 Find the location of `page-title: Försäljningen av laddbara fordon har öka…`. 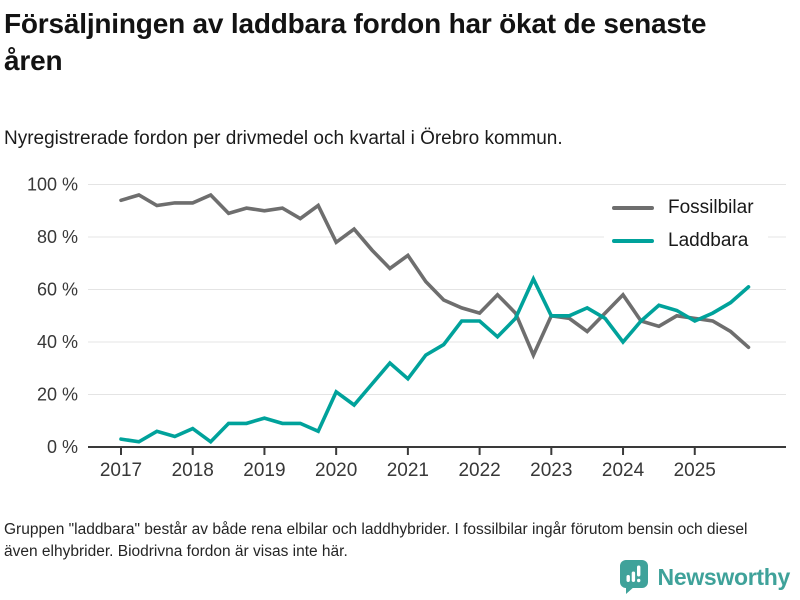

page-title: Försäljningen av laddbara fordon har öka… is located at coordinates (355, 42).